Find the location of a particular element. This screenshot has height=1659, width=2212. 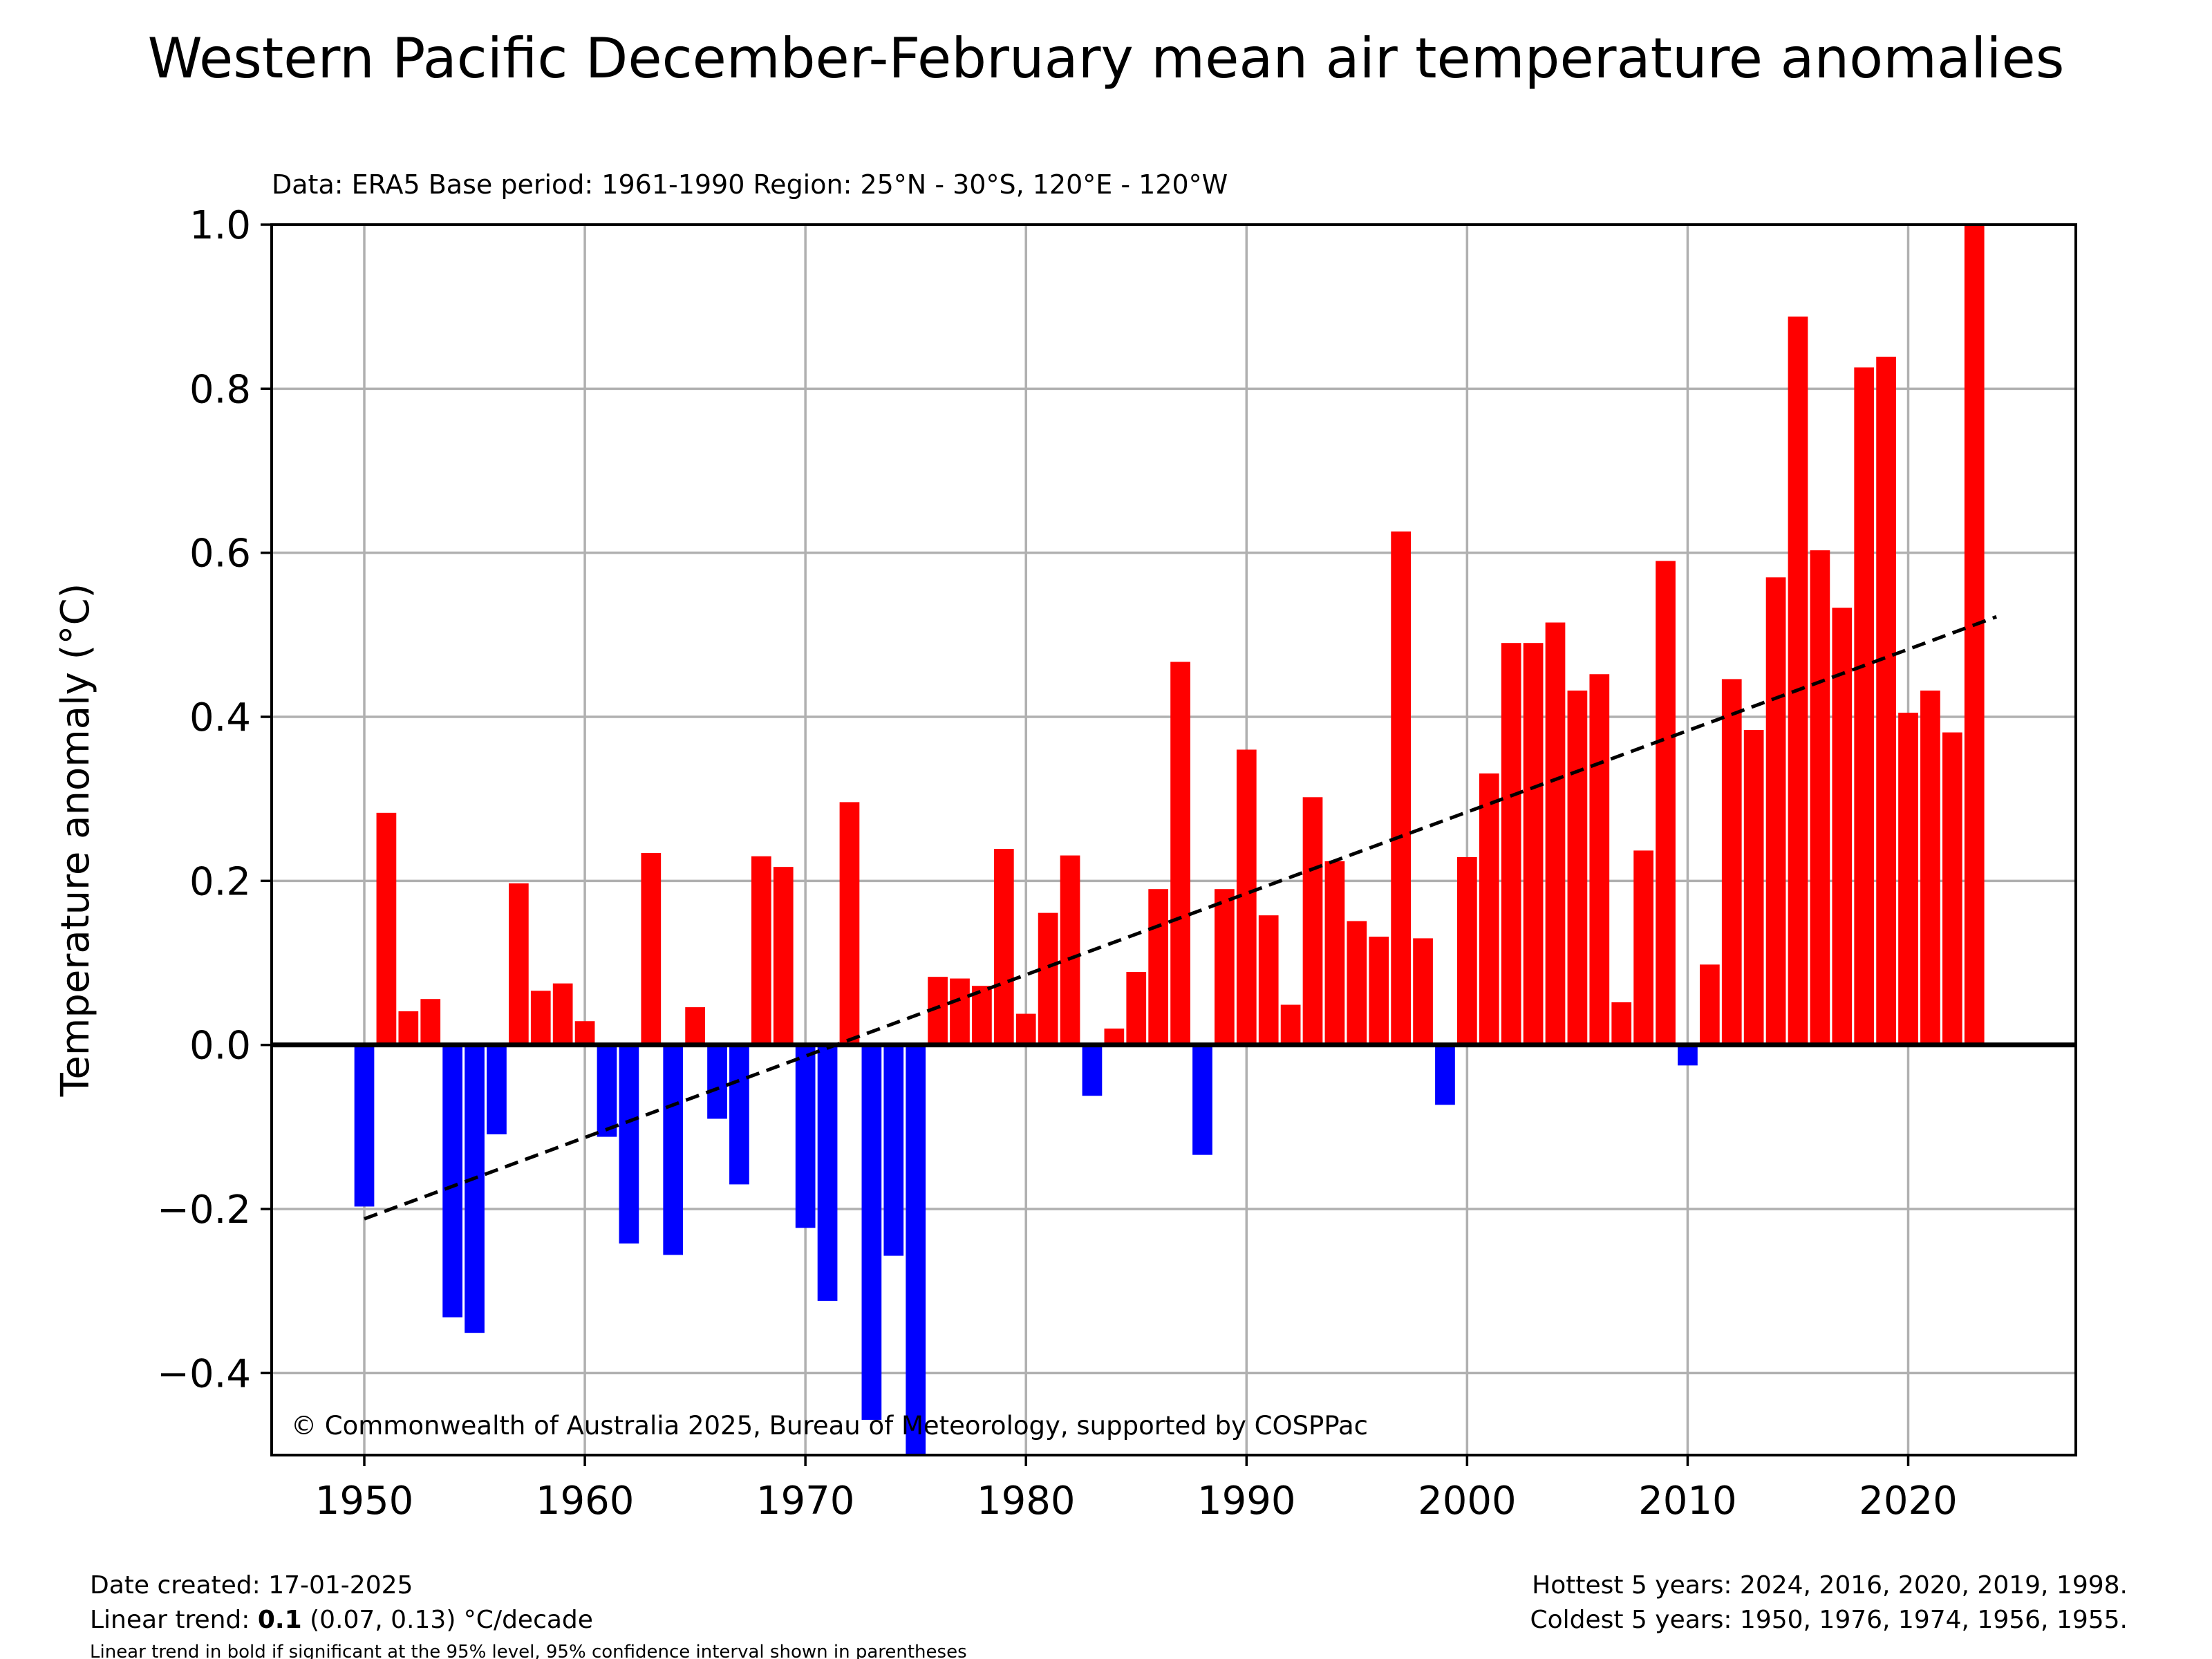

bar-1993 is located at coordinates (1312, 921).